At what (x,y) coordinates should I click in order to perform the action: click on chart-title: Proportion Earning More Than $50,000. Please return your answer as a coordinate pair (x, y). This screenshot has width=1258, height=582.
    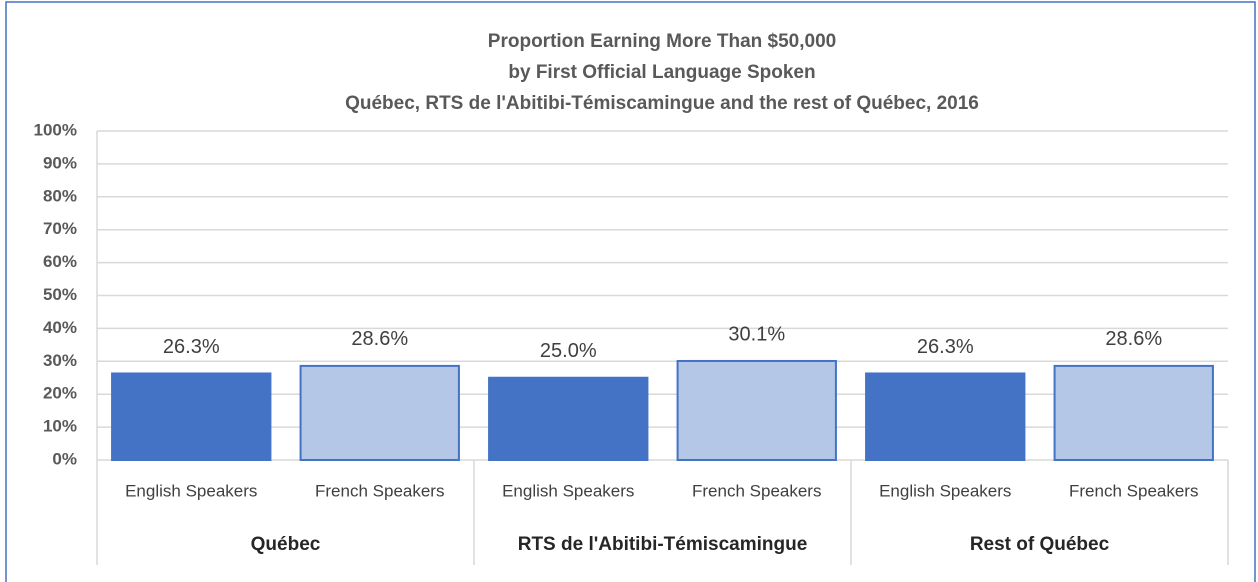
    Looking at the image, I should click on (662, 41).